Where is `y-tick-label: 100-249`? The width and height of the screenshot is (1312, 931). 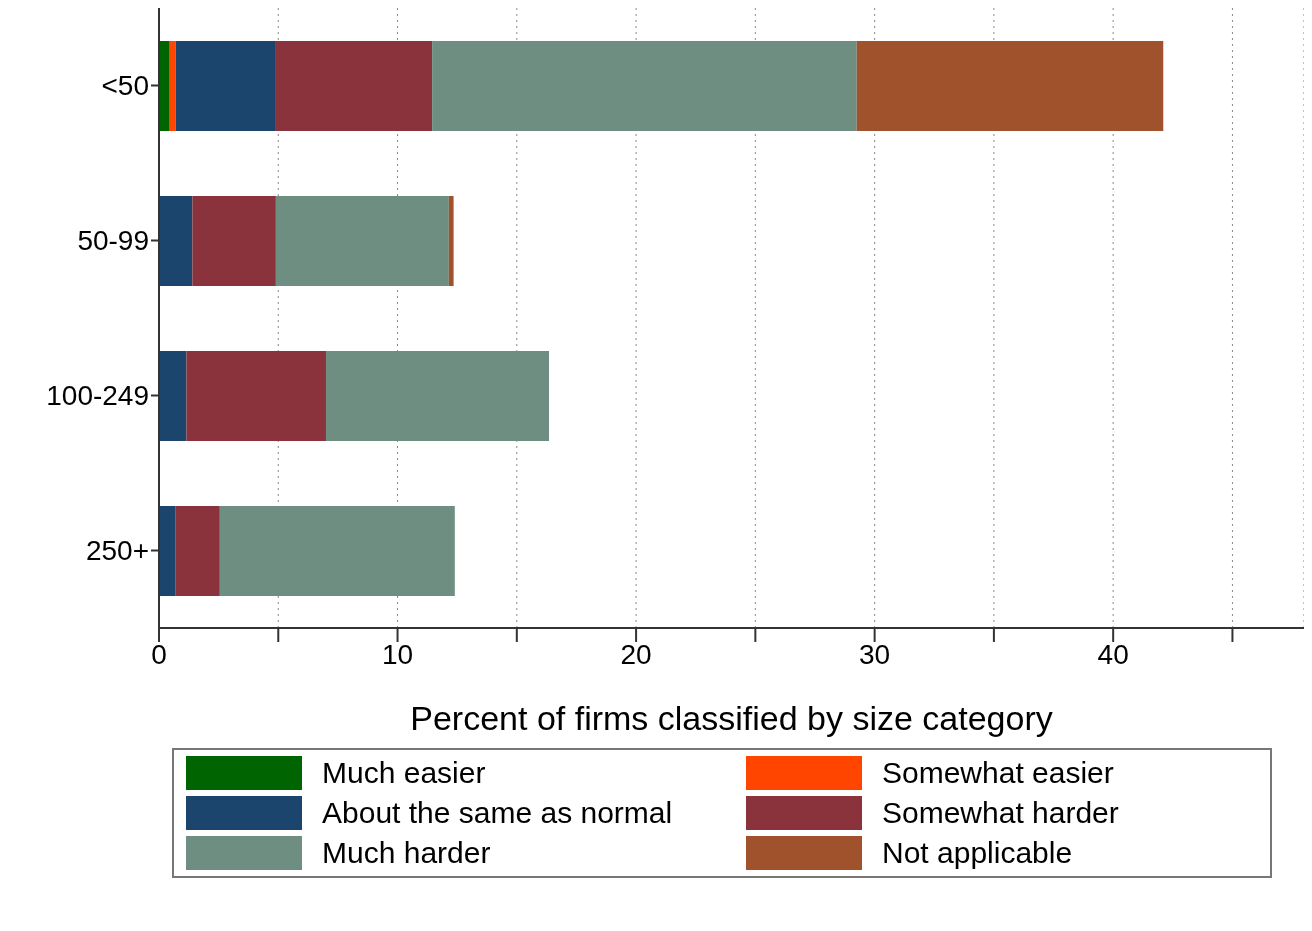
y-tick-label: 100-249 is located at coordinates (97, 396).